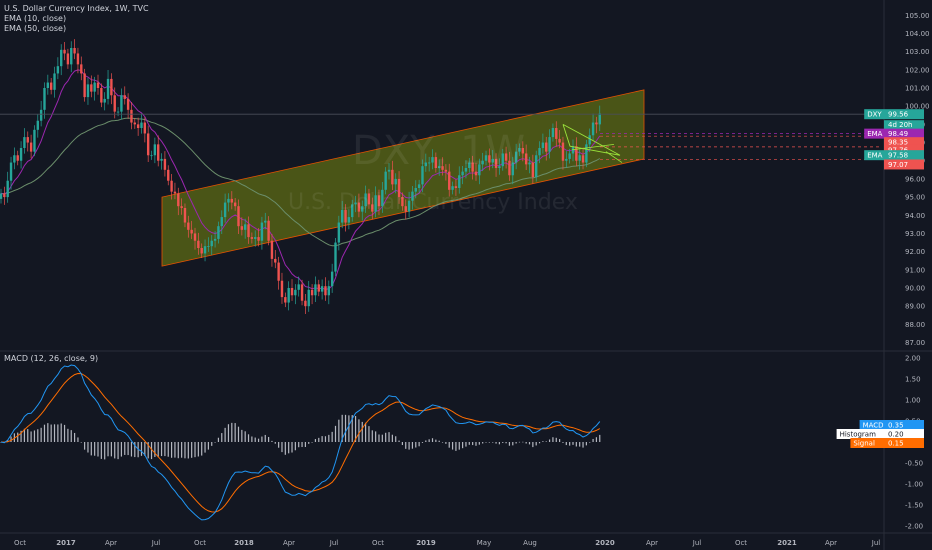 This screenshot has height=550, width=932. Describe the element at coordinates (874, 133) in the screenshot. I see `ema10-tag-label-bg` at that location.